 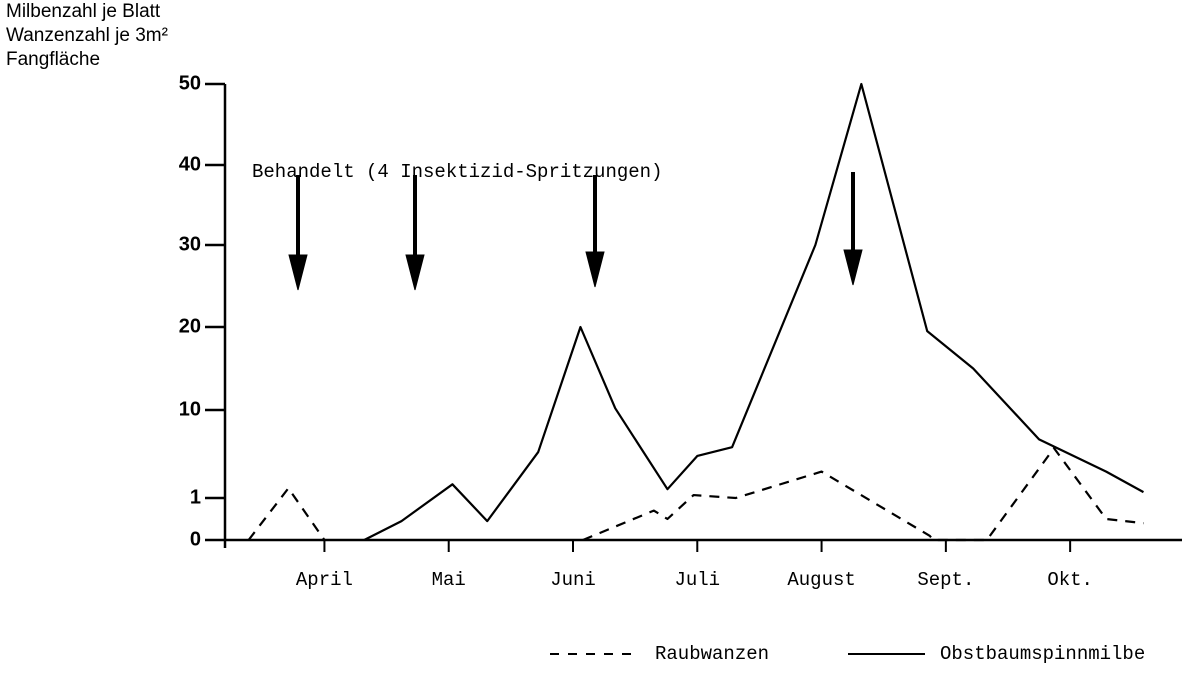 I want to click on series-line, so click(x=695, y=494).